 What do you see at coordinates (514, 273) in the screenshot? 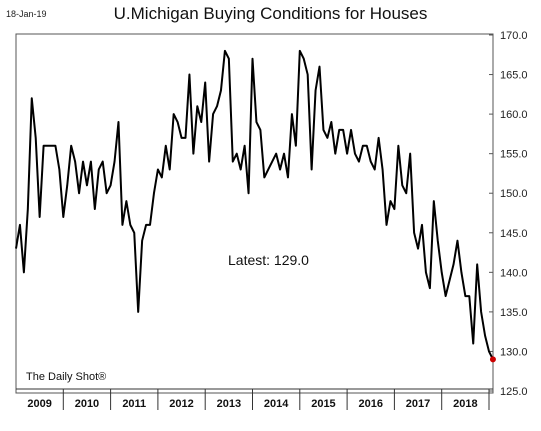
I see `y-tick-label: 140.0` at bounding box center [514, 273].